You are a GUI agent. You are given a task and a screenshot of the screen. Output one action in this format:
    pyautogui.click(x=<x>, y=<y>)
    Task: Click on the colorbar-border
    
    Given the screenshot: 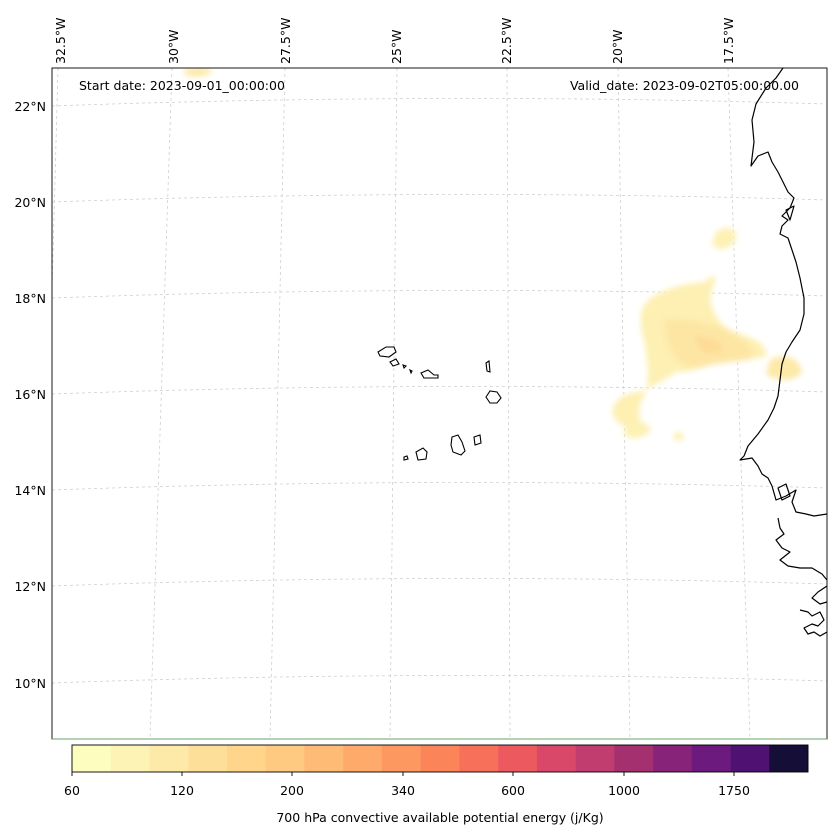 What is the action you would take?
    pyautogui.click(x=440, y=758)
    